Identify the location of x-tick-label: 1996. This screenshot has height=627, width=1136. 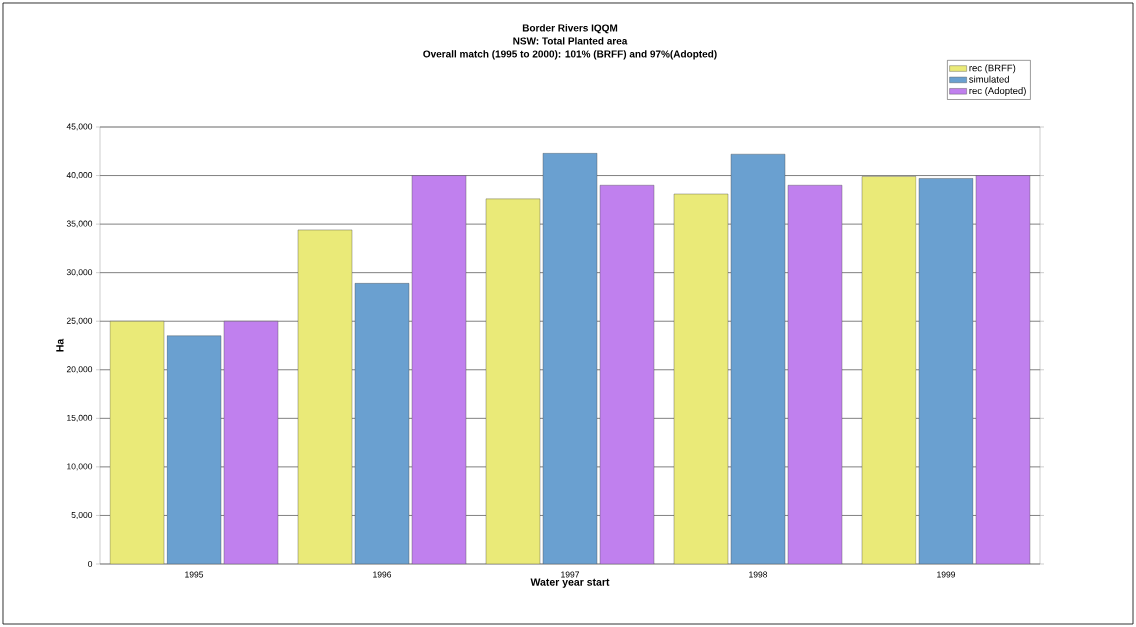
(382, 574).